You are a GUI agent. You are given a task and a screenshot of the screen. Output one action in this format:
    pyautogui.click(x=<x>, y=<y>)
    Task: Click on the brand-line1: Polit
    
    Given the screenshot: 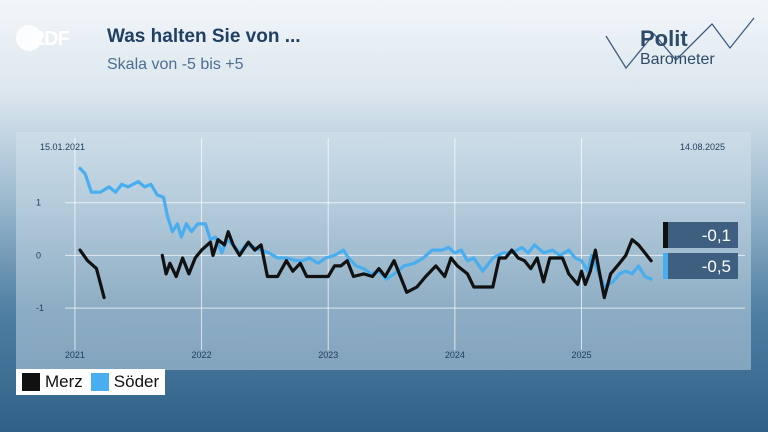 What is the action you would take?
    pyautogui.click(x=664, y=38)
    